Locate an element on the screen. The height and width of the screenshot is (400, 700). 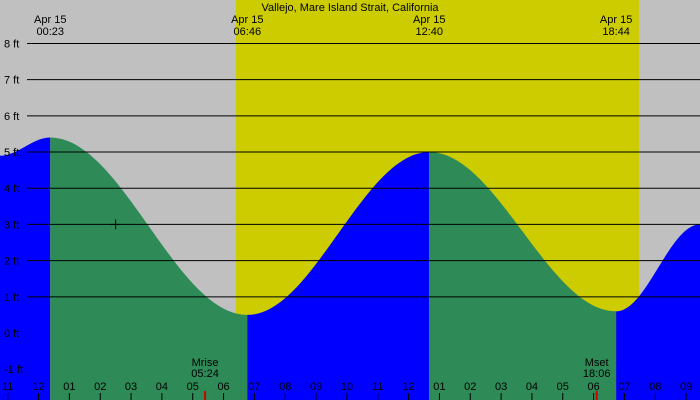
extreme-time-label: 18:44 is located at coordinates (616, 32).